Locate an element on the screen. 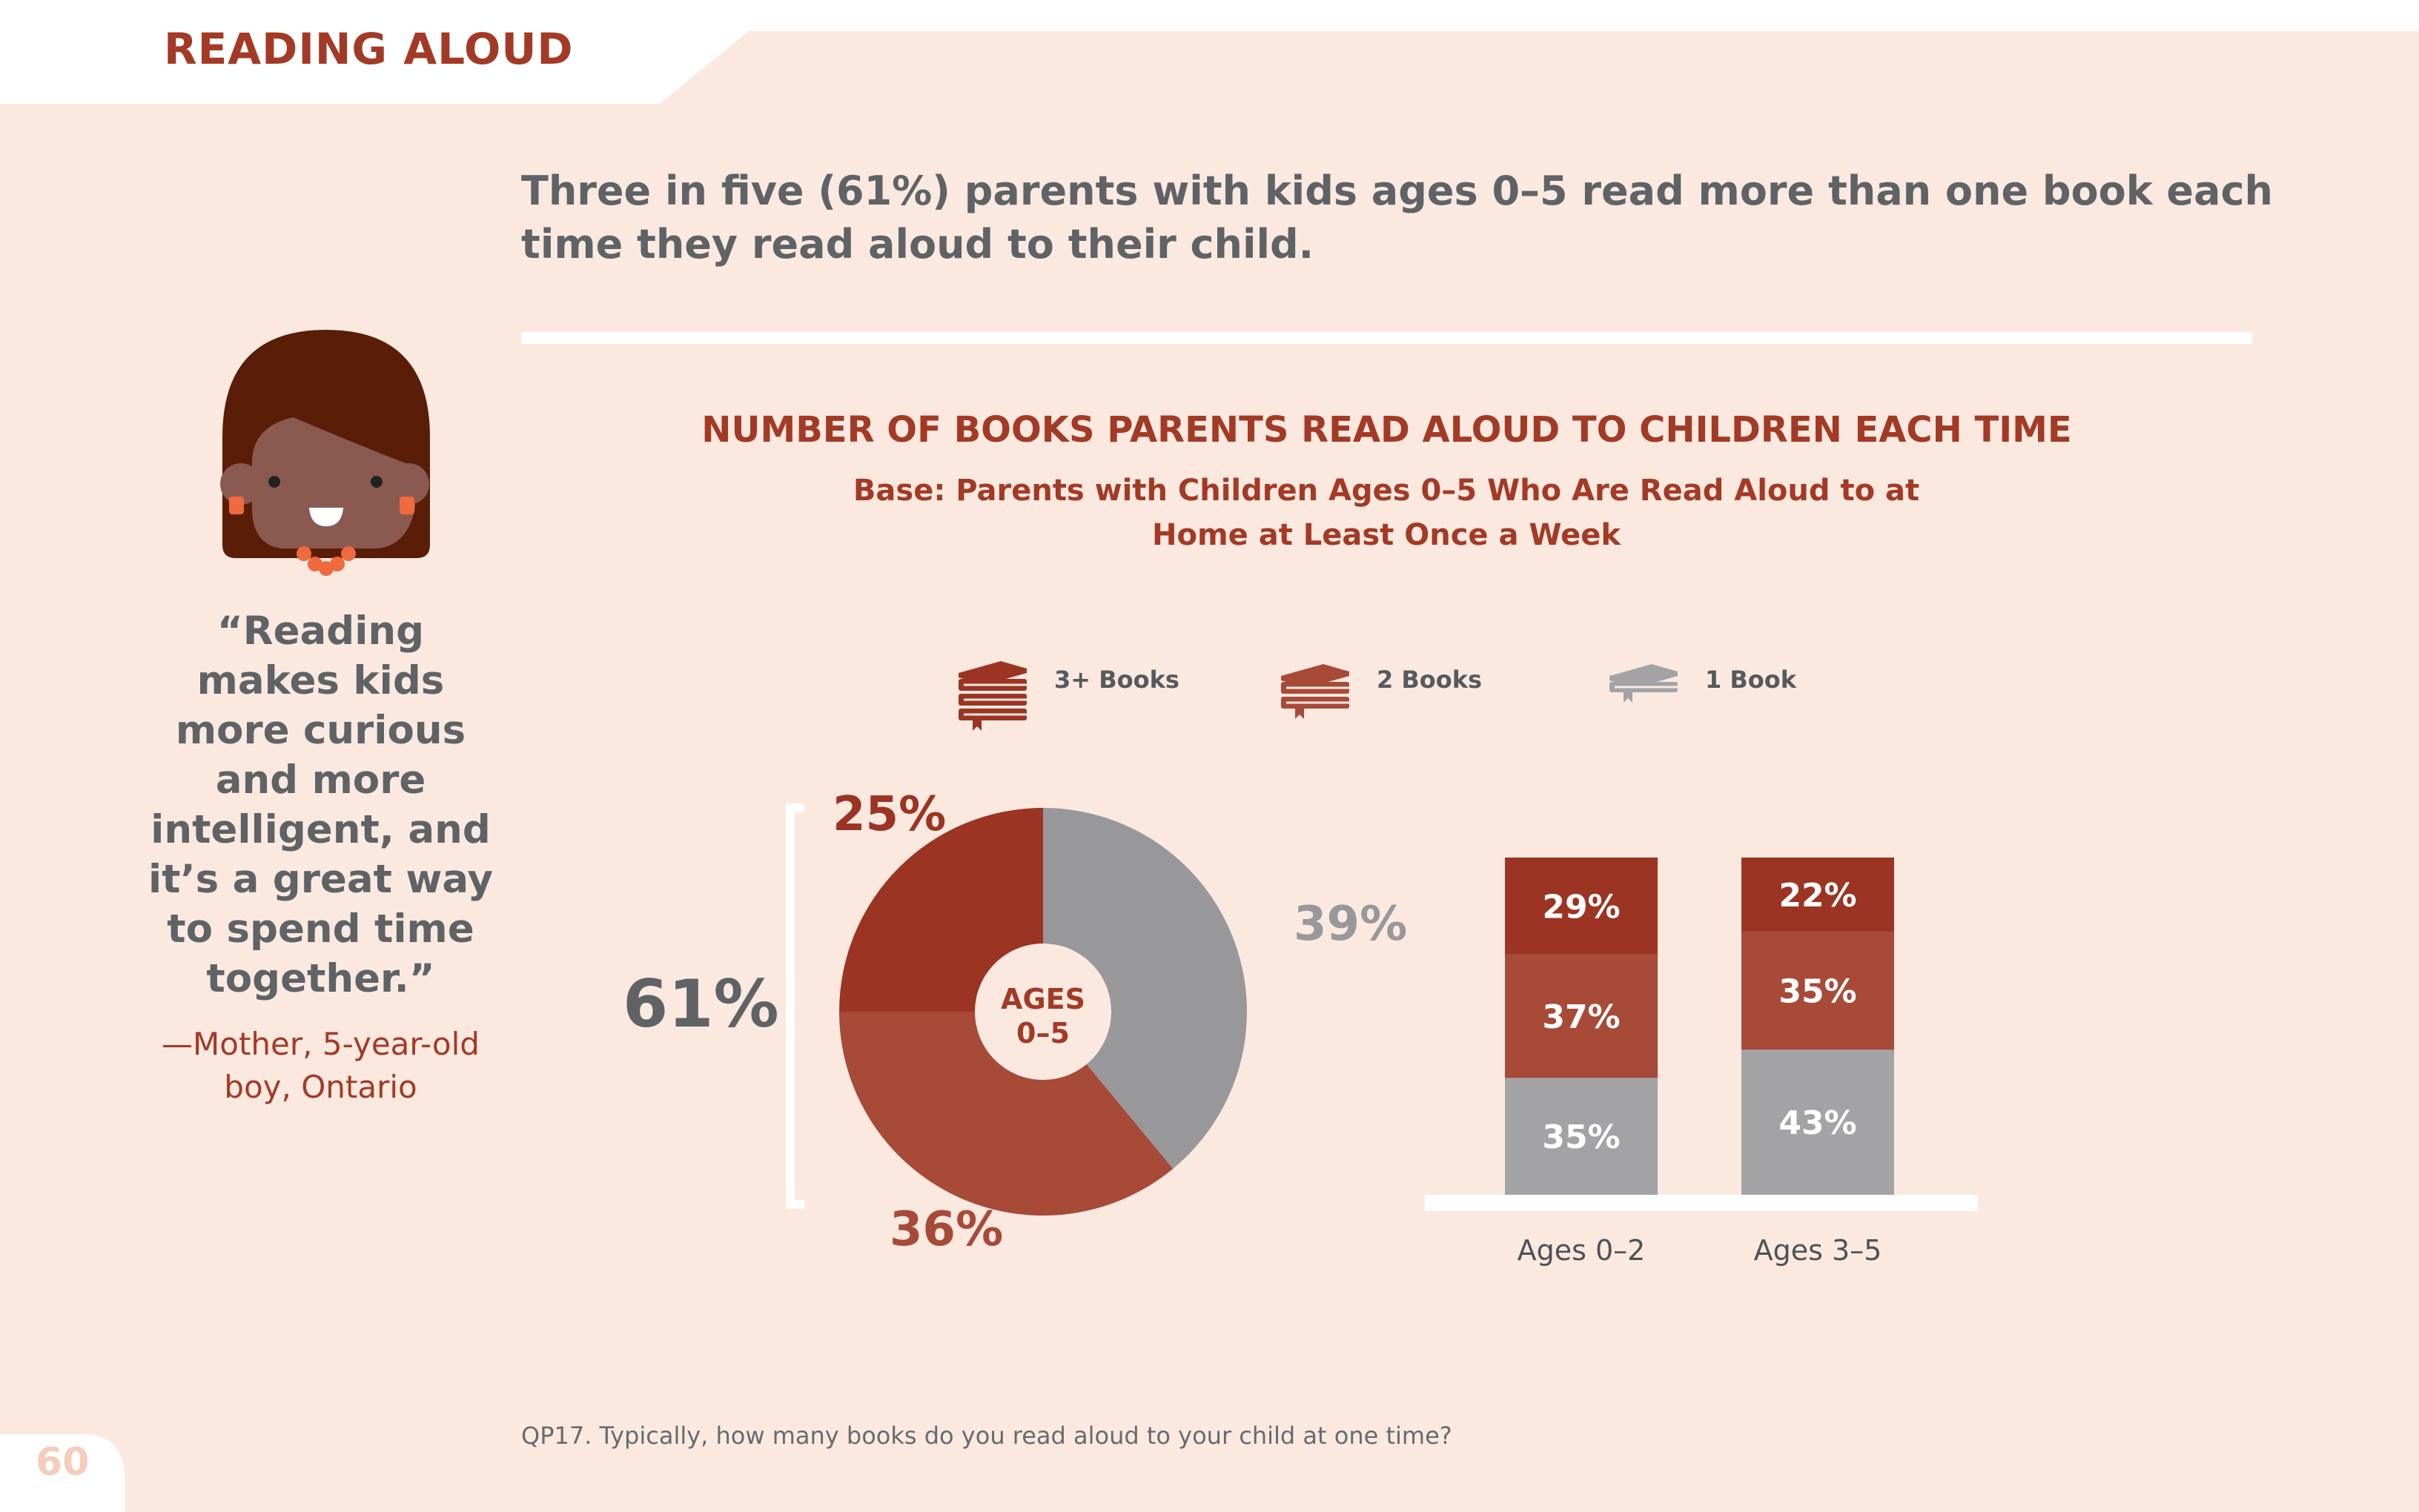 This screenshot has height=1512, width=2419. legend-item-one-book: 1 Book is located at coordinates (1740, 694).